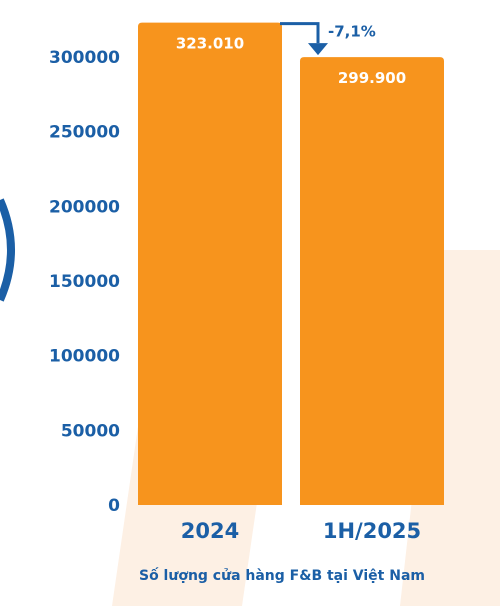 Image resolution: width=500 pixels, height=606 pixels. What do you see at coordinates (301, 531) in the screenshot?
I see `x-axis-ticks: 2024 1H/2025` at bounding box center [301, 531].